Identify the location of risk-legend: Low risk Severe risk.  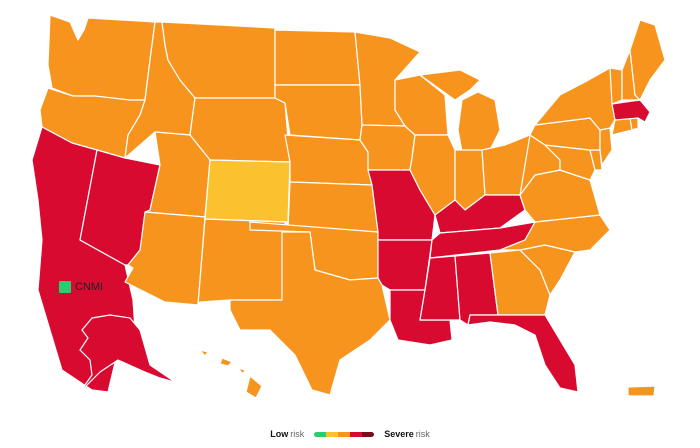
(350, 434).